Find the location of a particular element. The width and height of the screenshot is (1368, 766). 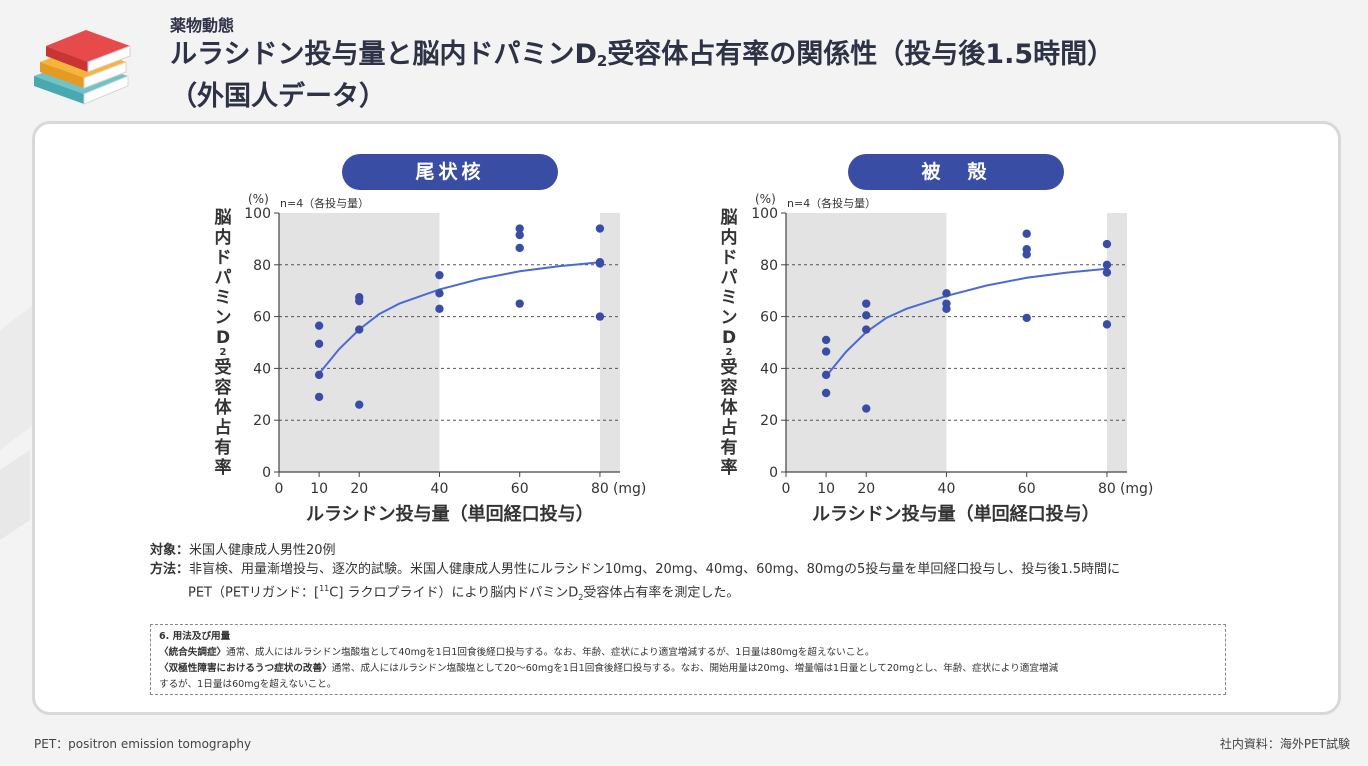

y-axis-label-right: 脳内ドパミンD 2 受容体占有率 is located at coordinates (729, 343).